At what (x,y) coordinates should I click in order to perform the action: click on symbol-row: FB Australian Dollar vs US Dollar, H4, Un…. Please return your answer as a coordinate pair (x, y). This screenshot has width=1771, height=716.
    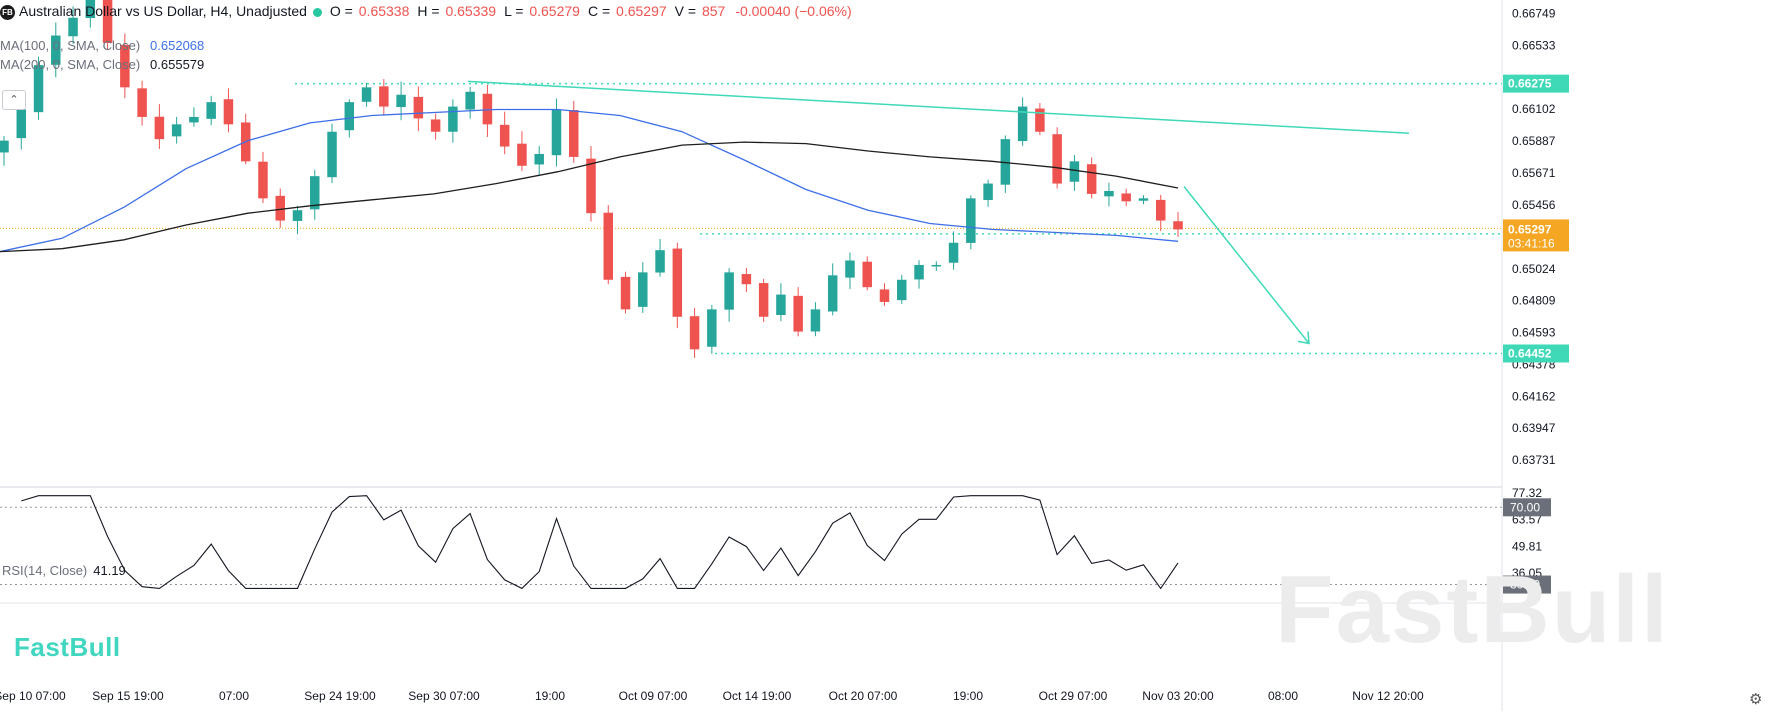
    Looking at the image, I should click on (426, 11).